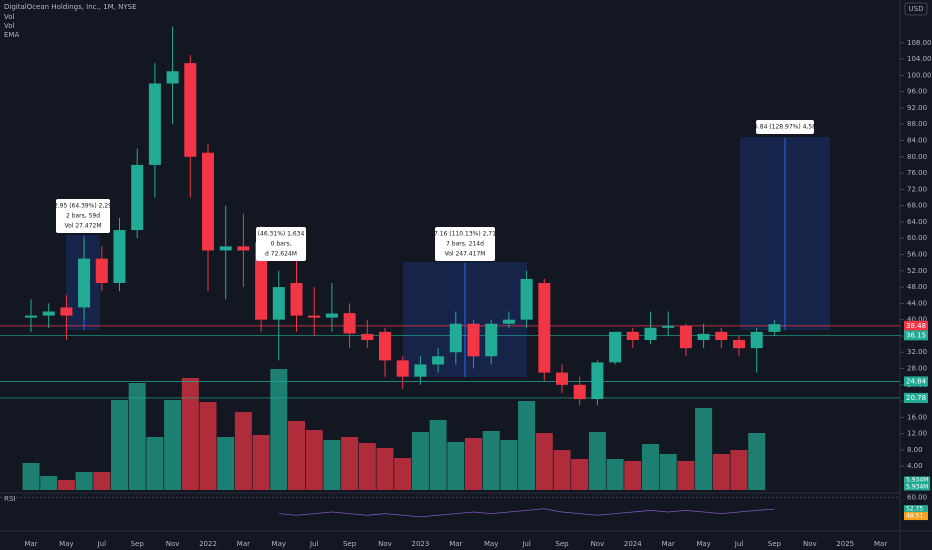 This screenshot has width=932, height=550. What do you see at coordinates (917, 173) in the screenshot?
I see `y-tick-label: 76.00` at bounding box center [917, 173].